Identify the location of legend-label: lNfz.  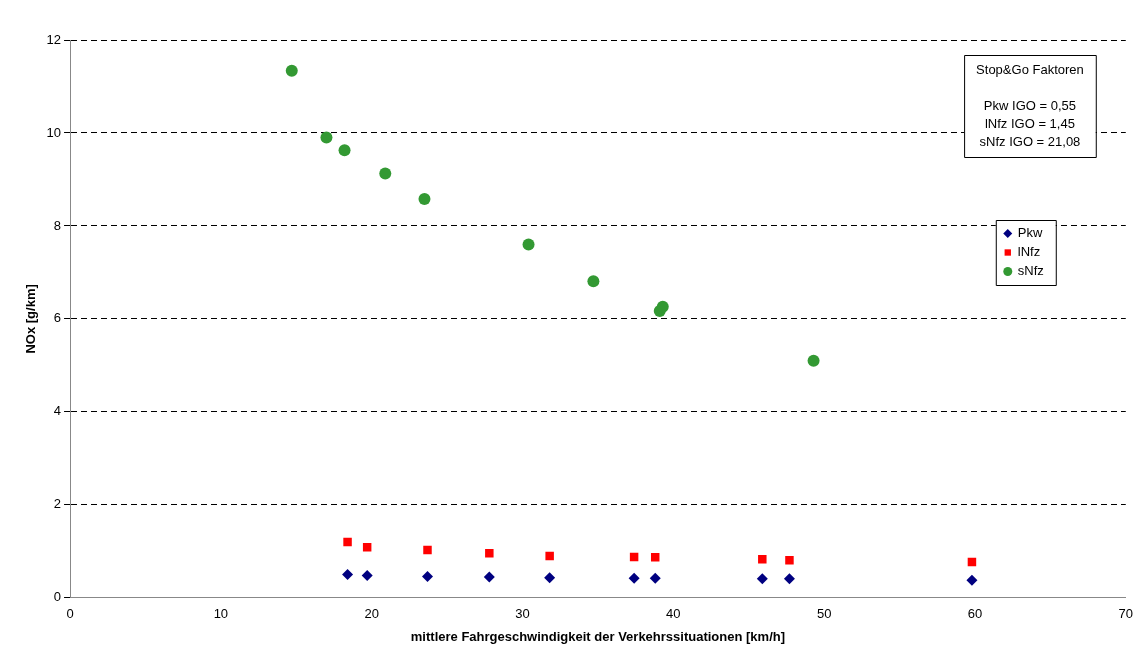
(1029, 252).